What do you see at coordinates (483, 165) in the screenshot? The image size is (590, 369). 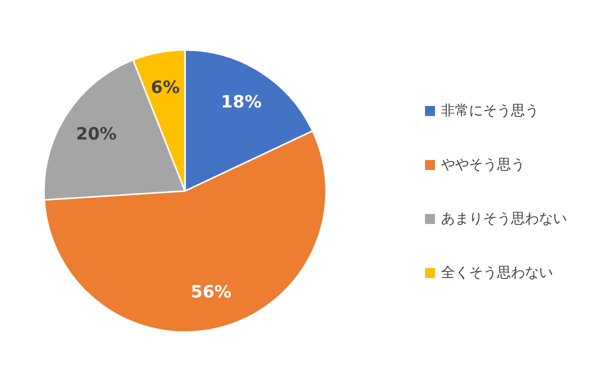 I see `legend-label: ややそう思う` at bounding box center [483, 165].